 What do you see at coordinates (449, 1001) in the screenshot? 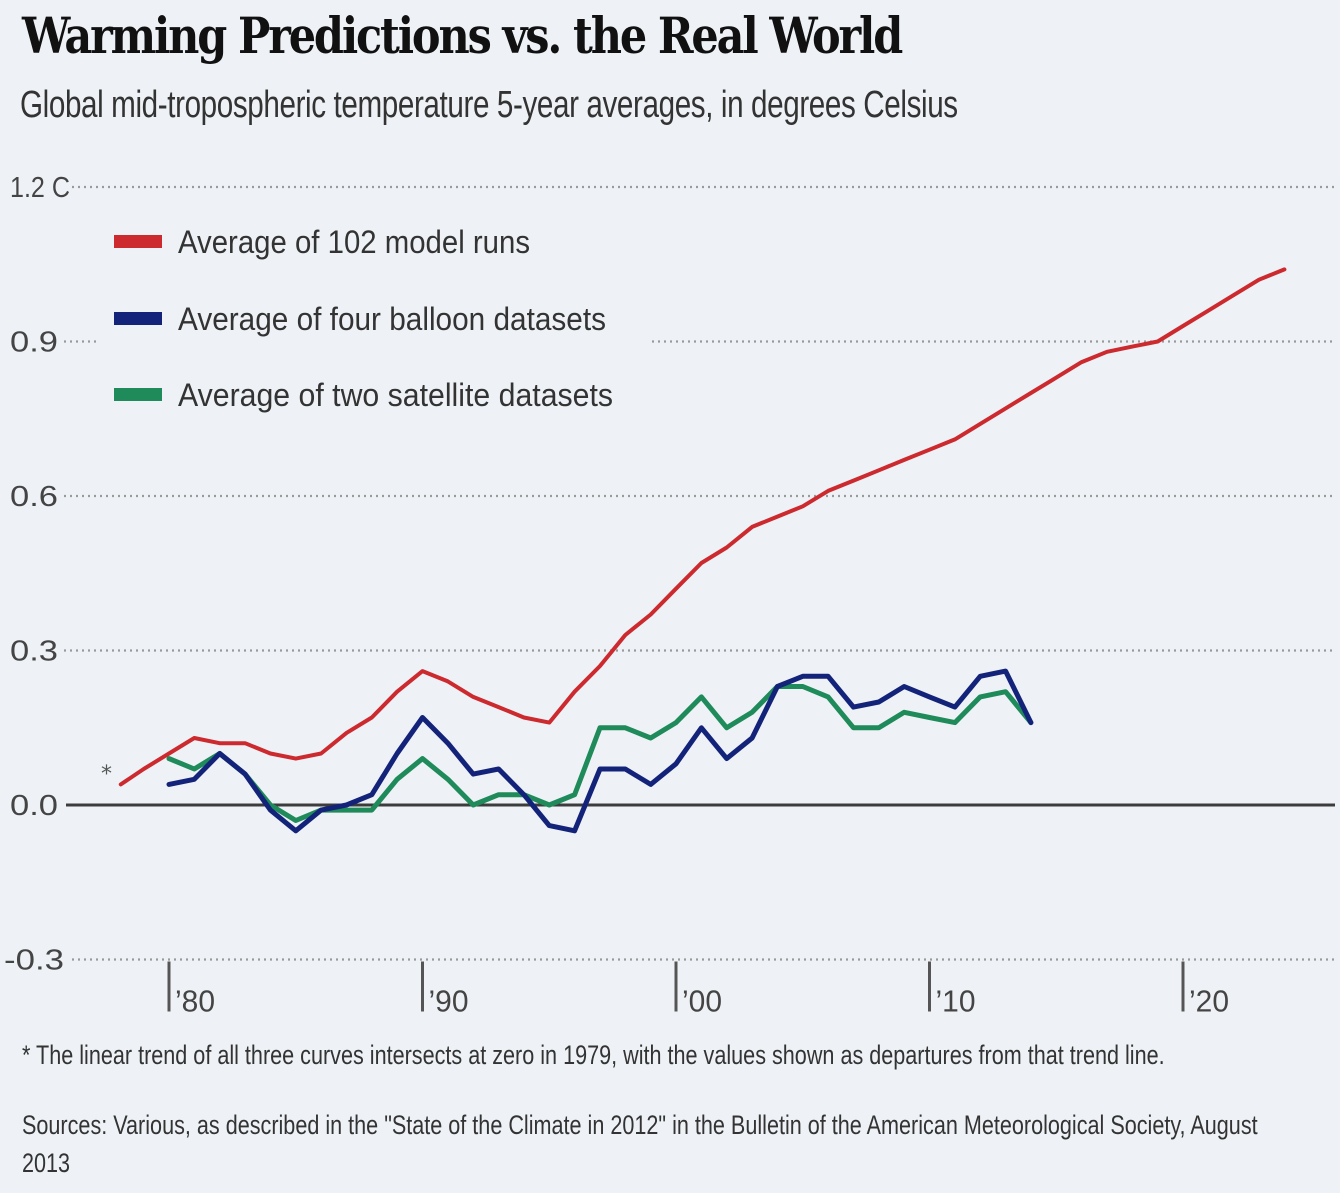
I see `x-tick-label: ’90` at bounding box center [449, 1001].